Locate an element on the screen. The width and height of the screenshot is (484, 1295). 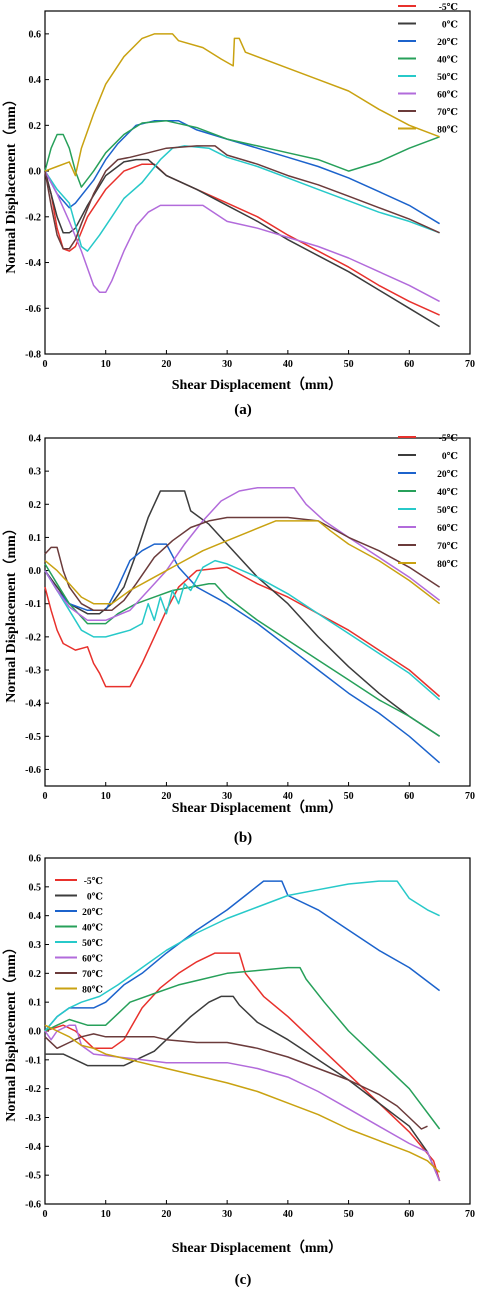
y-tick-label: 0.3 is located at coordinates (35, 472).